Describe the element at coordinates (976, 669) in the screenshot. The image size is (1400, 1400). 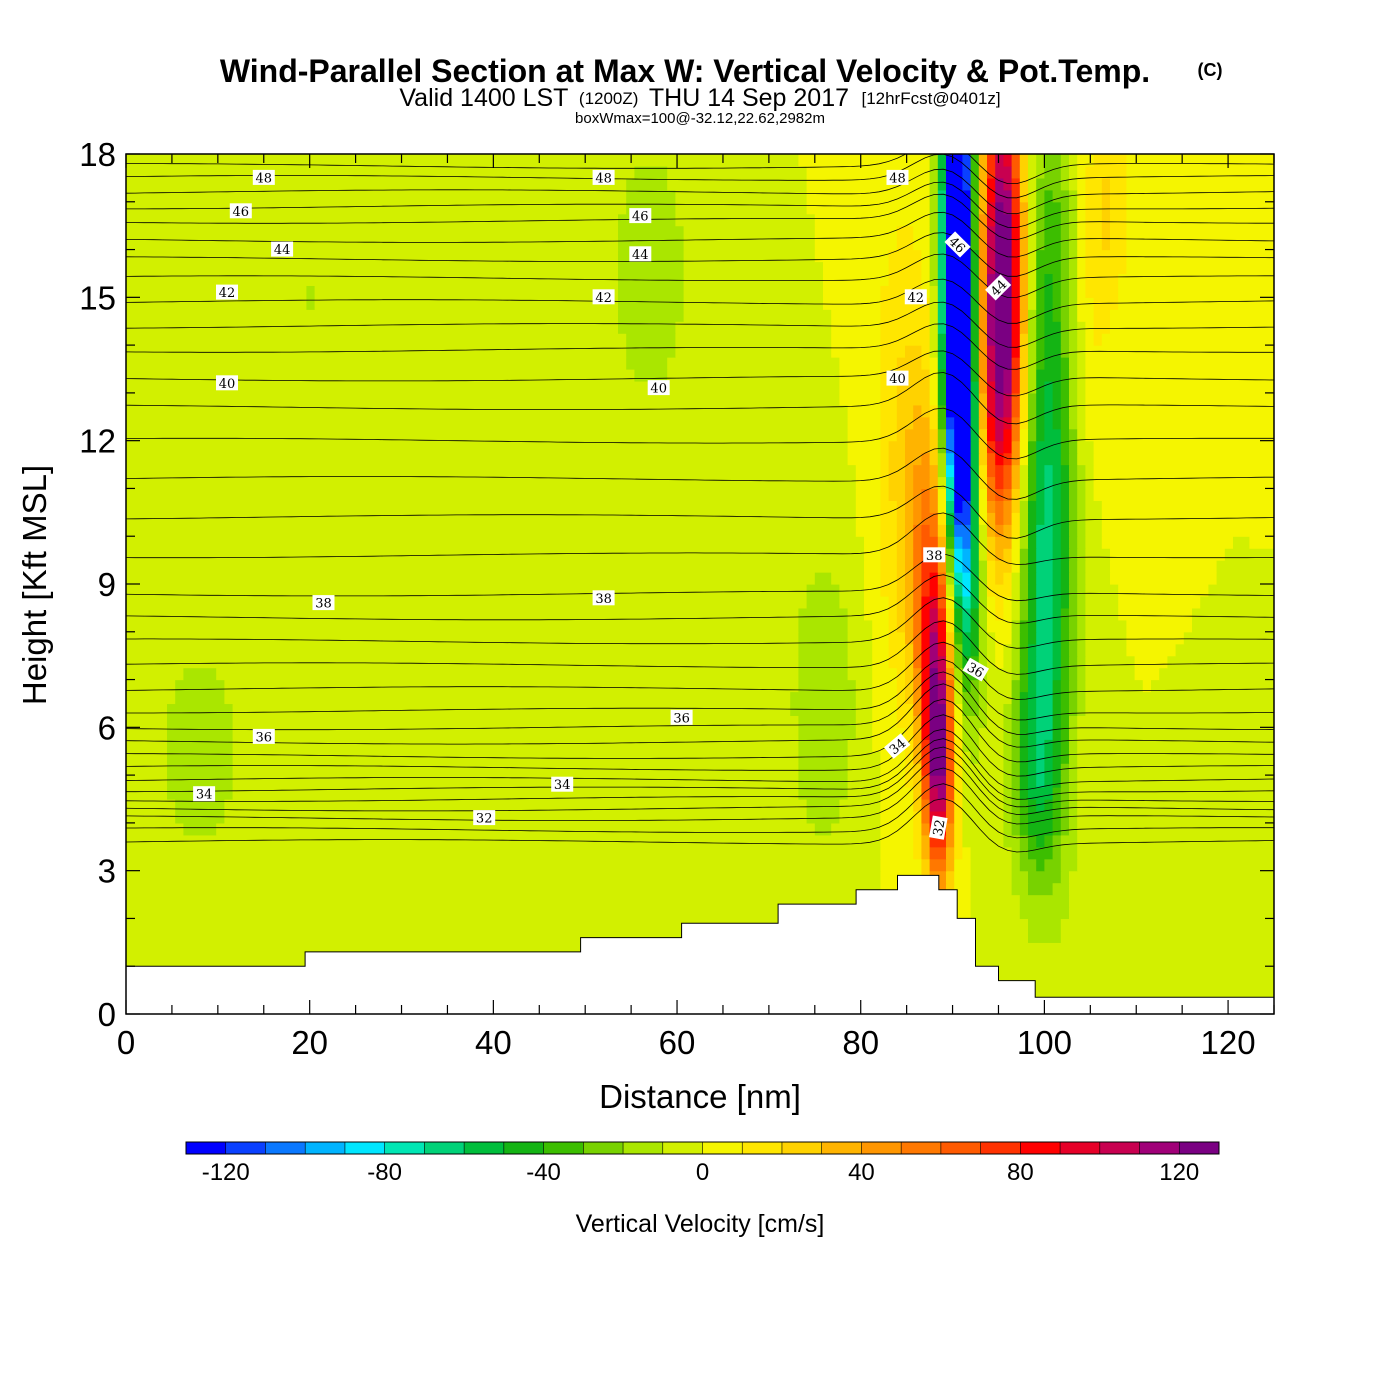
I see `theta-contour-label: 36` at that location.